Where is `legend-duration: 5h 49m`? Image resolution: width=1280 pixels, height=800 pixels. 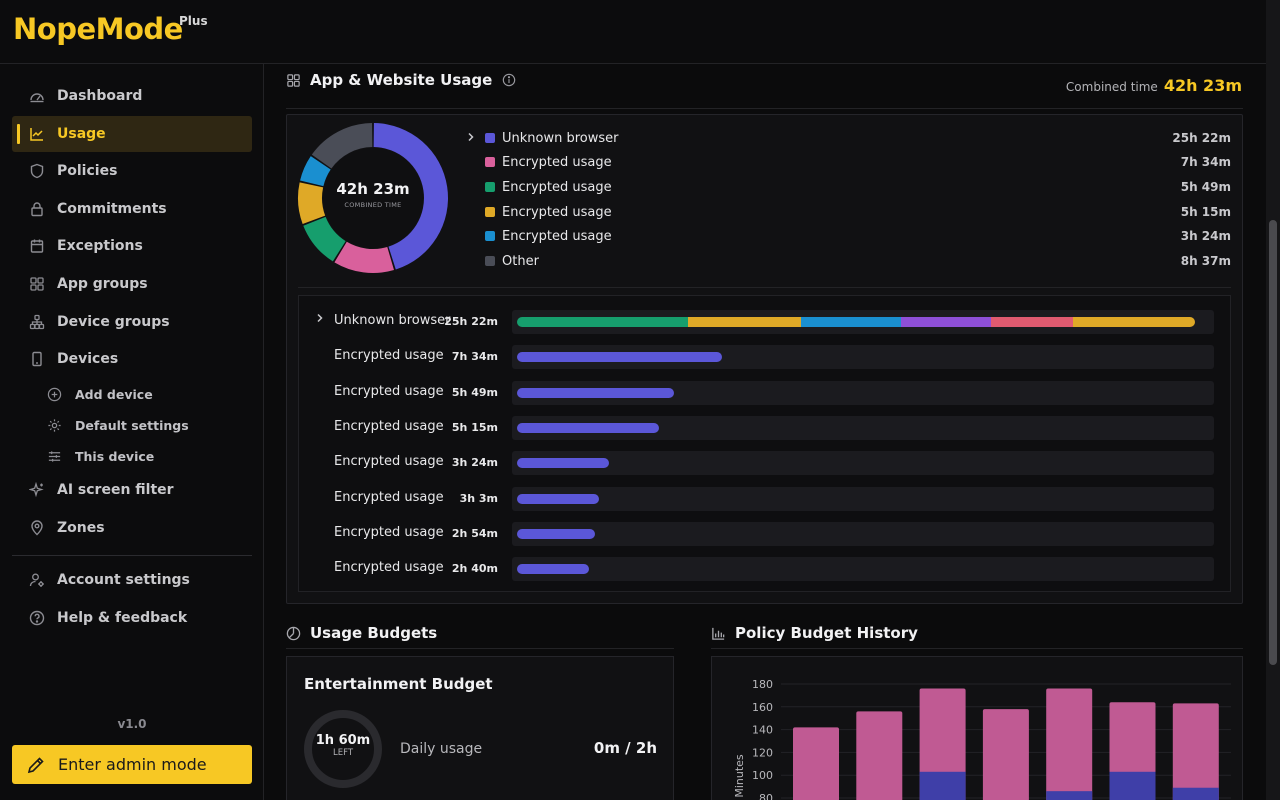
legend-duration: 5h 49m is located at coordinates (1205, 187).